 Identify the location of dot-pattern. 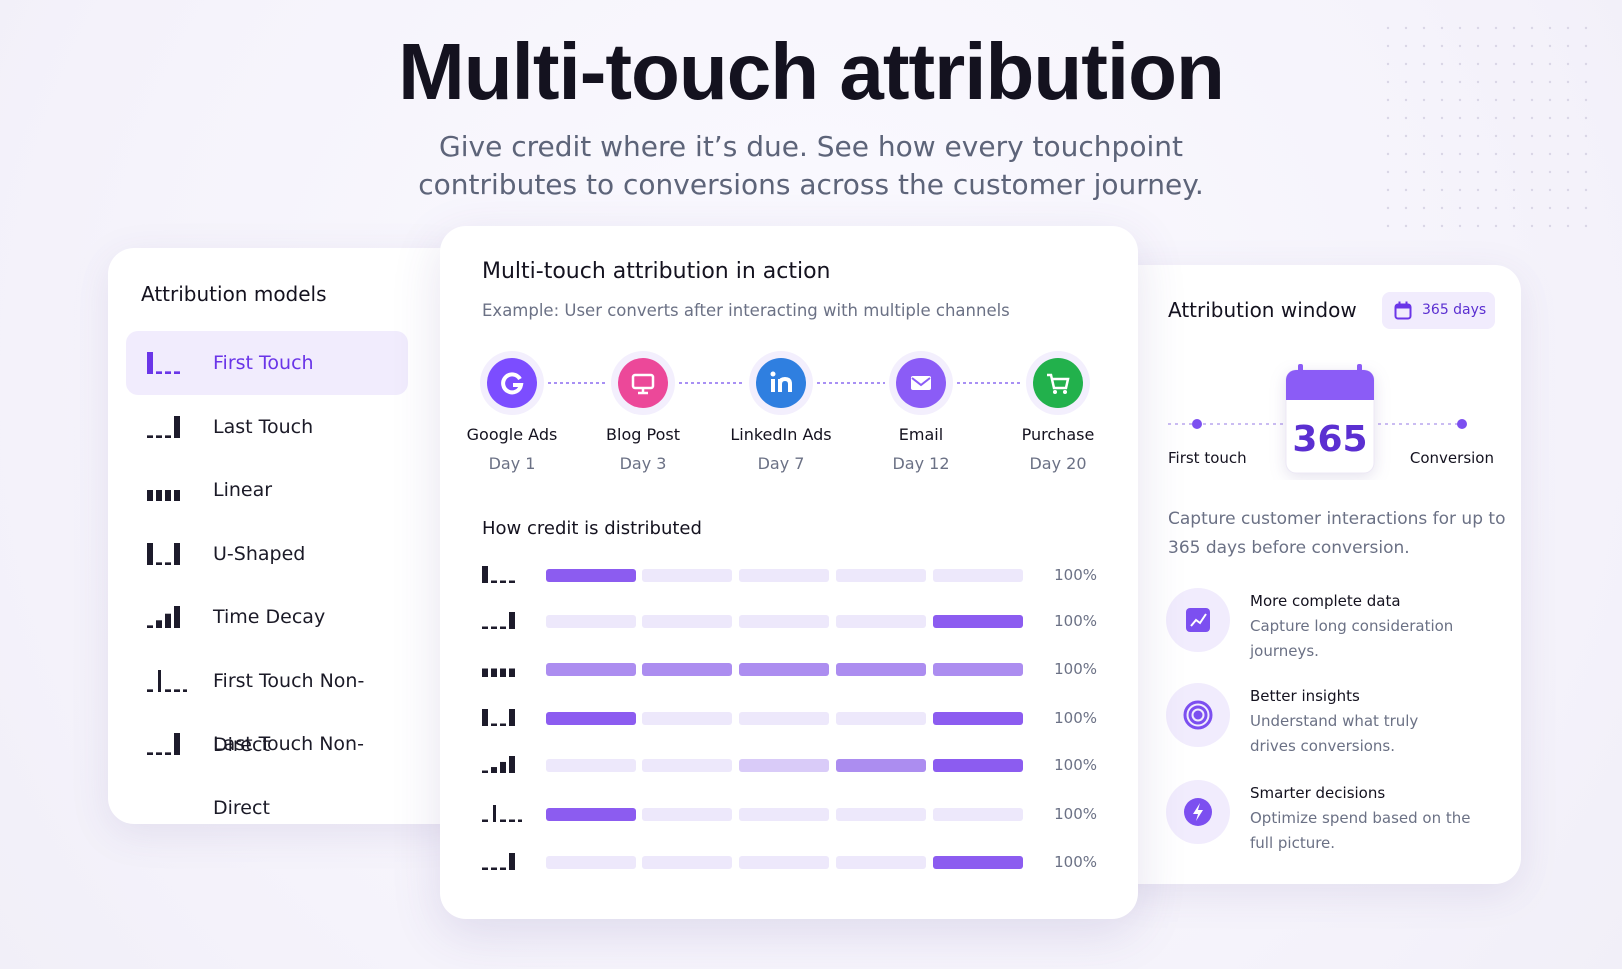
(1487, 127).